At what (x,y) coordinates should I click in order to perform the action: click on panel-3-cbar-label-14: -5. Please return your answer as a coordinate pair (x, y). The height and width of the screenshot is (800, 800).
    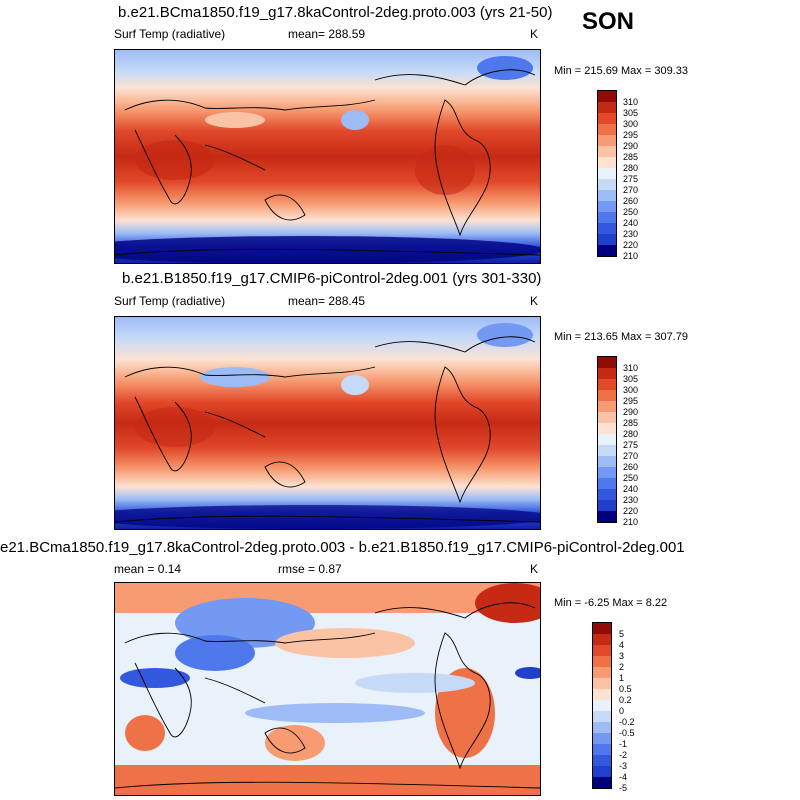
    Looking at the image, I should click on (623, 788).